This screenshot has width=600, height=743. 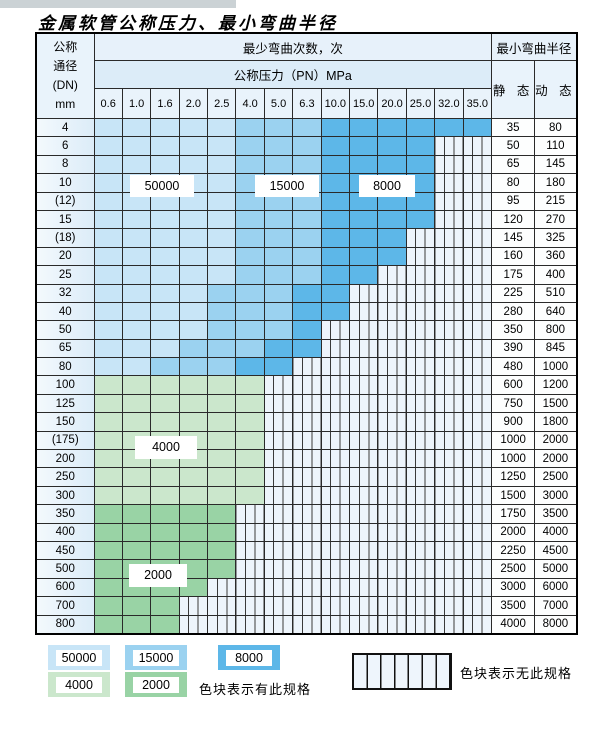 What do you see at coordinates (402, 671) in the screenshot?
I see `legend-no-spec-swatch` at bounding box center [402, 671].